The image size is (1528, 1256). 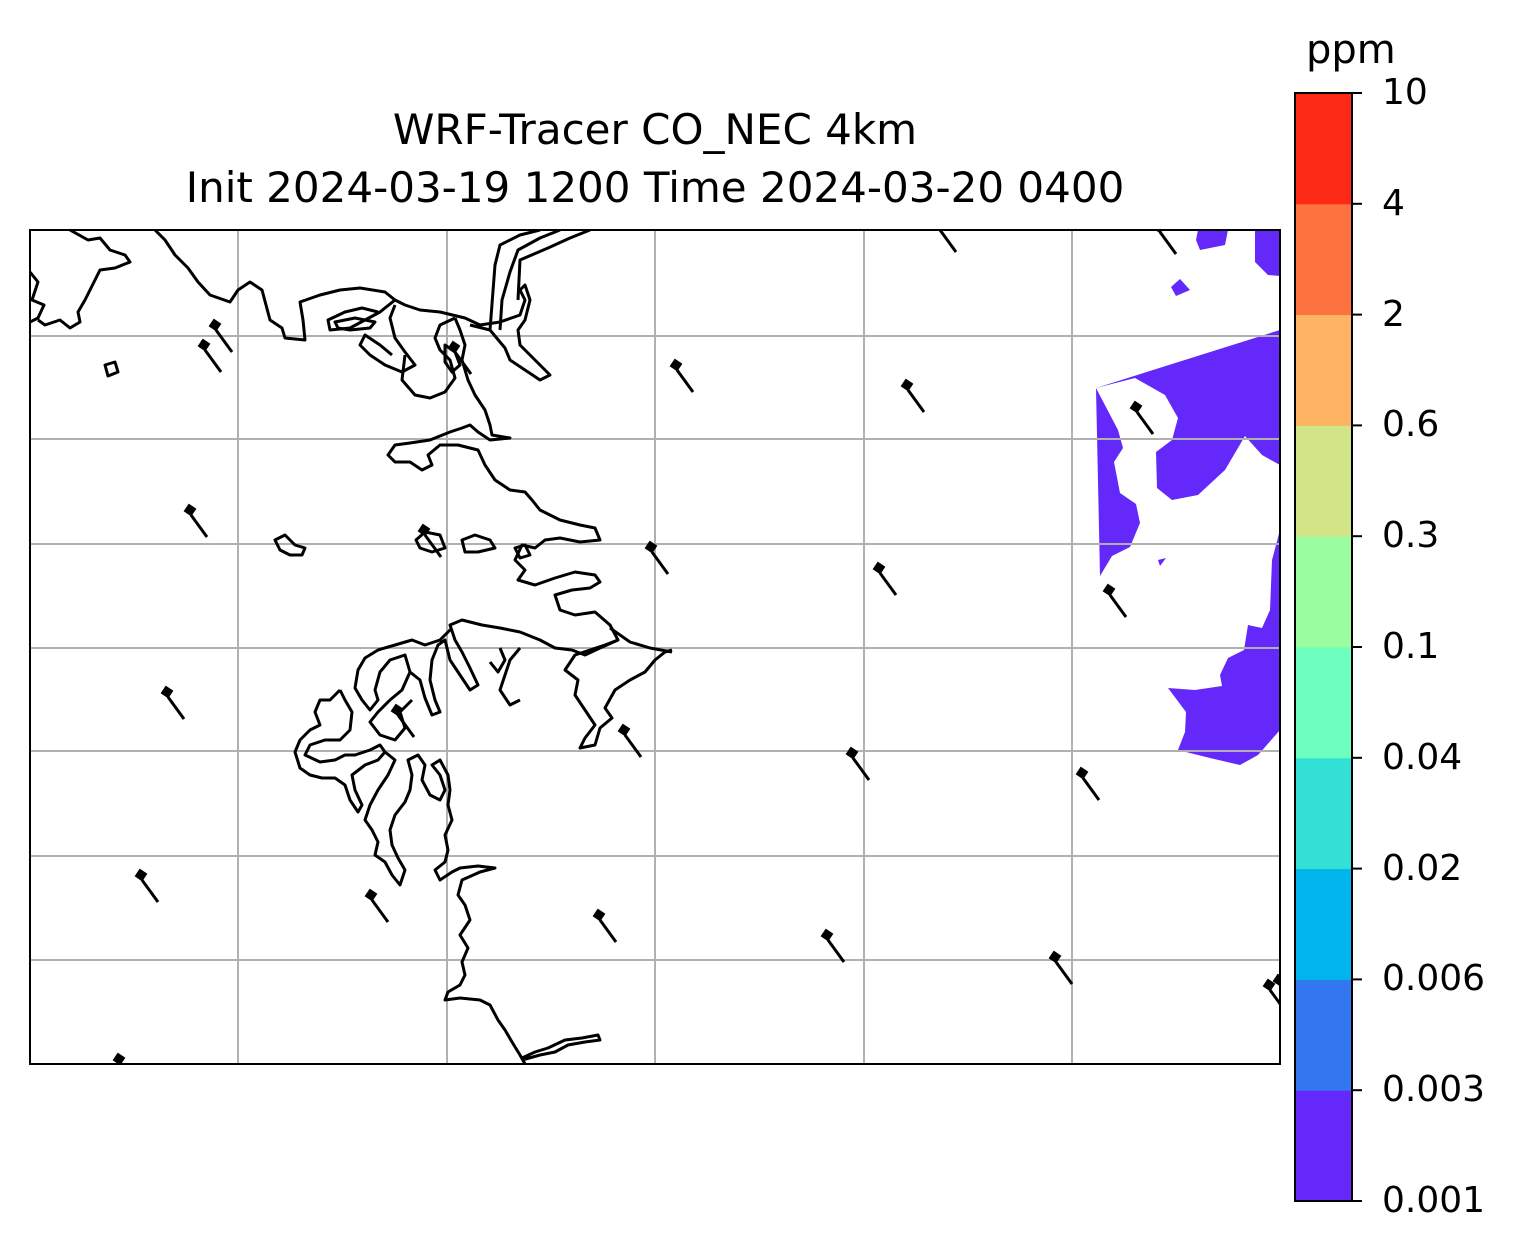 I want to click on coastline-main, so click(x=529, y=533).